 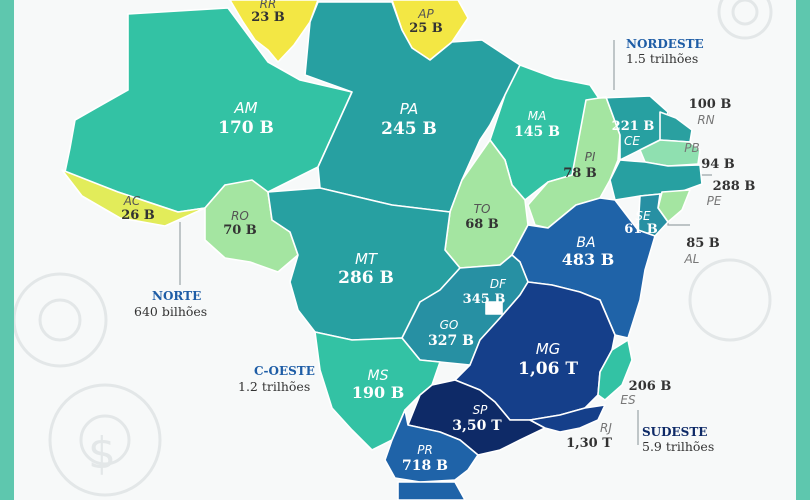 I want to click on state-pa, so click(x=412, y=107).